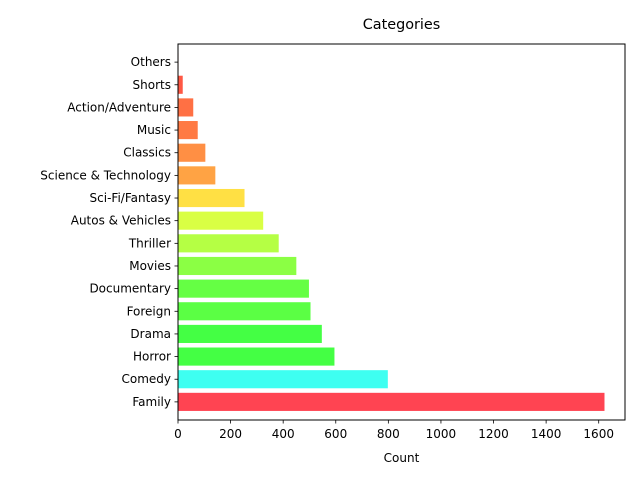  Describe the element at coordinates (150, 266) in the screenshot. I see `y-tick-label: Movies` at that location.